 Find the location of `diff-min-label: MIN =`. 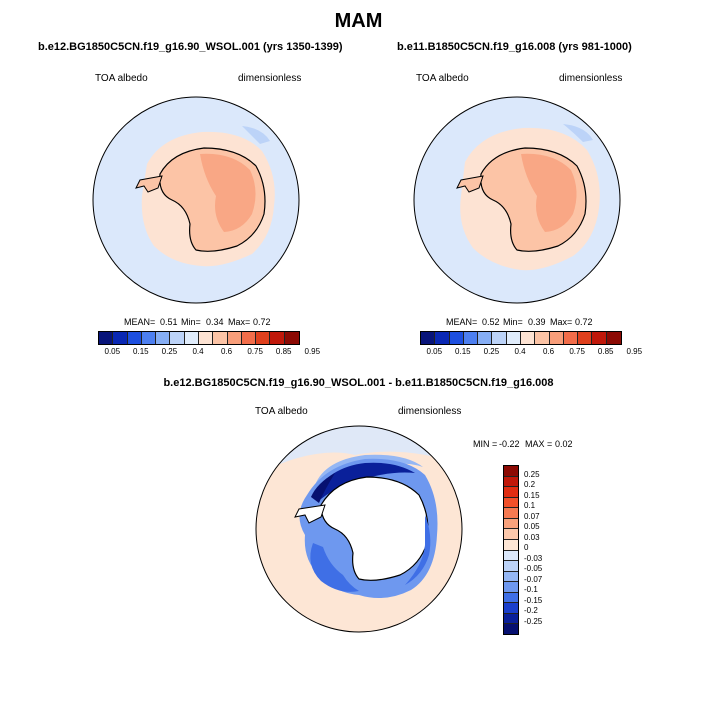

diff-min-label: MIN = is located at coordinates (485, 444).